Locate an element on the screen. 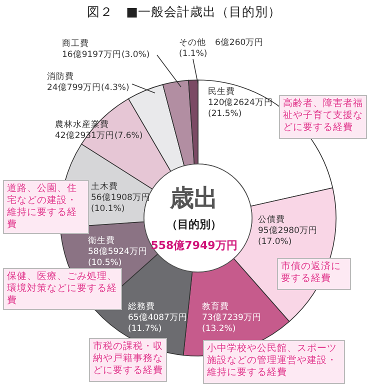 The width and height of the screenshot is (369, 387). slice-label: 公債費 is located at coordinates (271, 219).